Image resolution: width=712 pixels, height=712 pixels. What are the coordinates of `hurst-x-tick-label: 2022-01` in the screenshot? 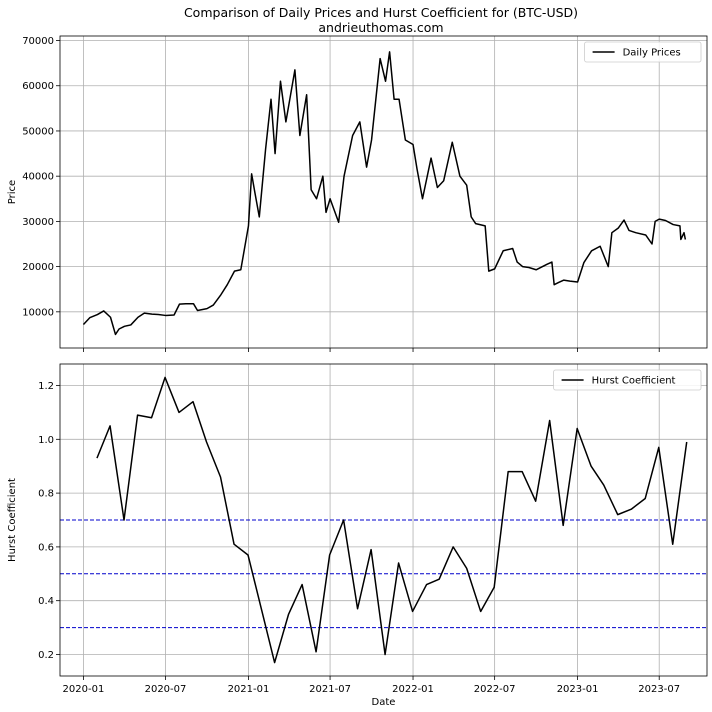 It's located at (413, 689).